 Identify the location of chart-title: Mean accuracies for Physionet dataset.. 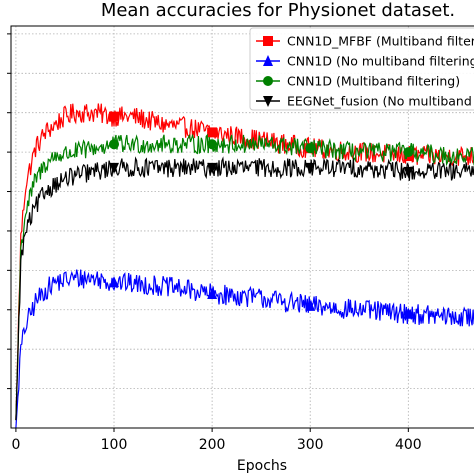
(278, 10).